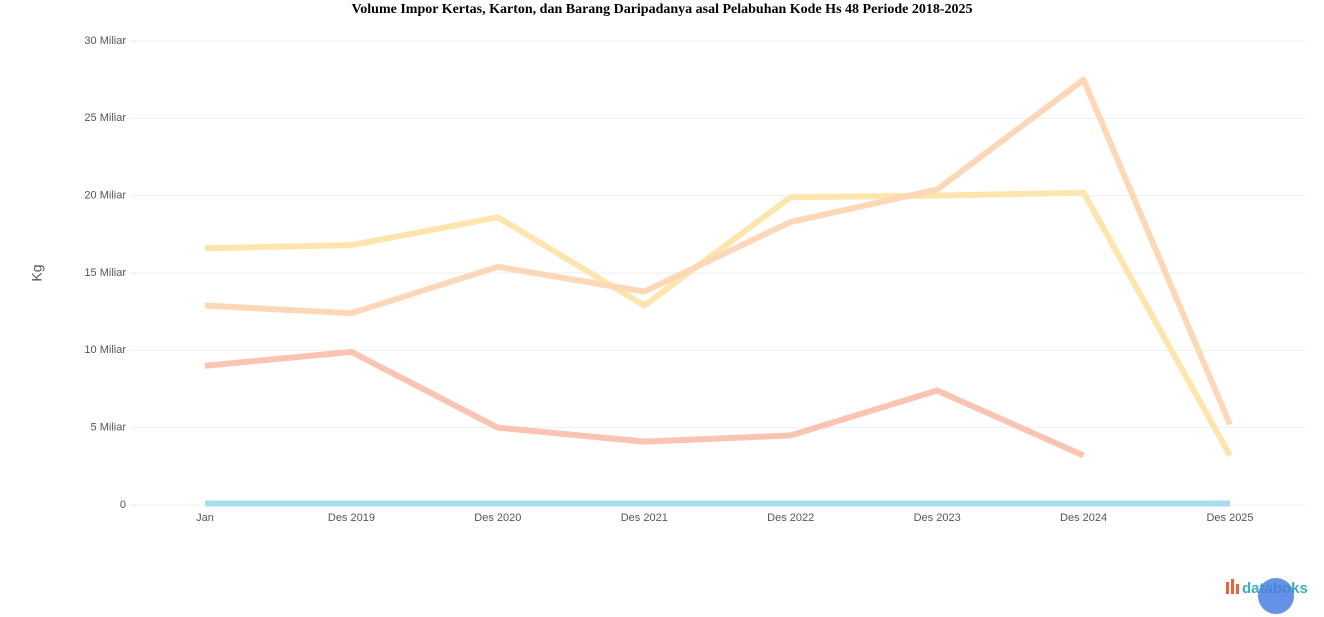 The image size is (1324, 617). Describe the element at coordinates (937, 518) in the screenshot. I see `x-tick-label: Des 2023` at that location.